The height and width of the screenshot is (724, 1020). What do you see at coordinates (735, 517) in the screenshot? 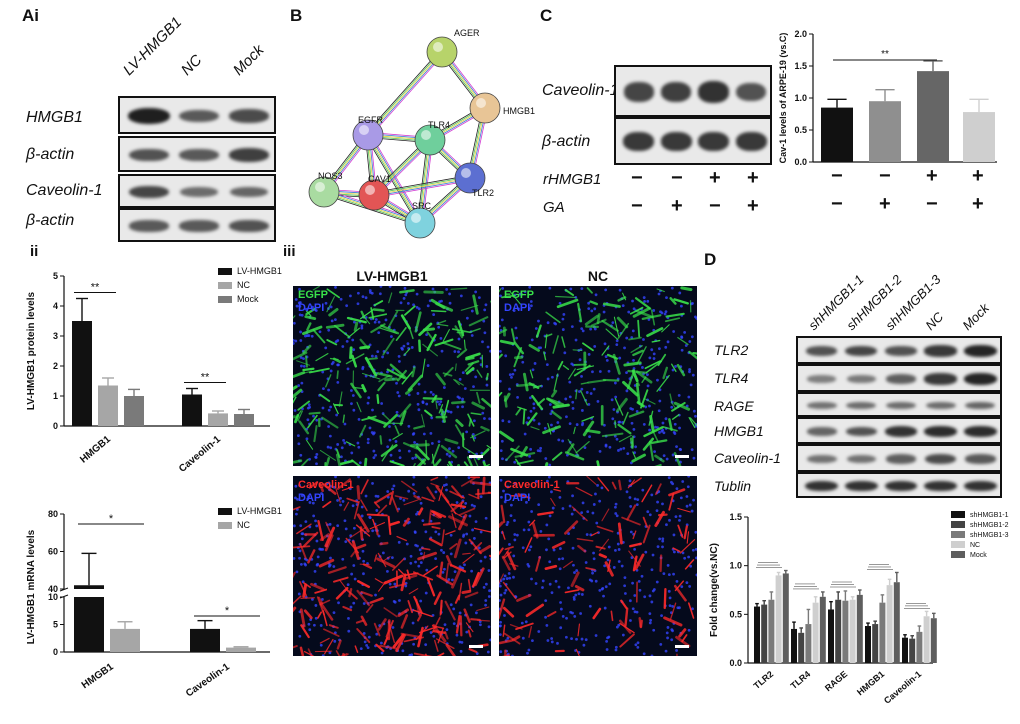
I see `y-tick-label: 1.5` at bounding box center [735, 517].